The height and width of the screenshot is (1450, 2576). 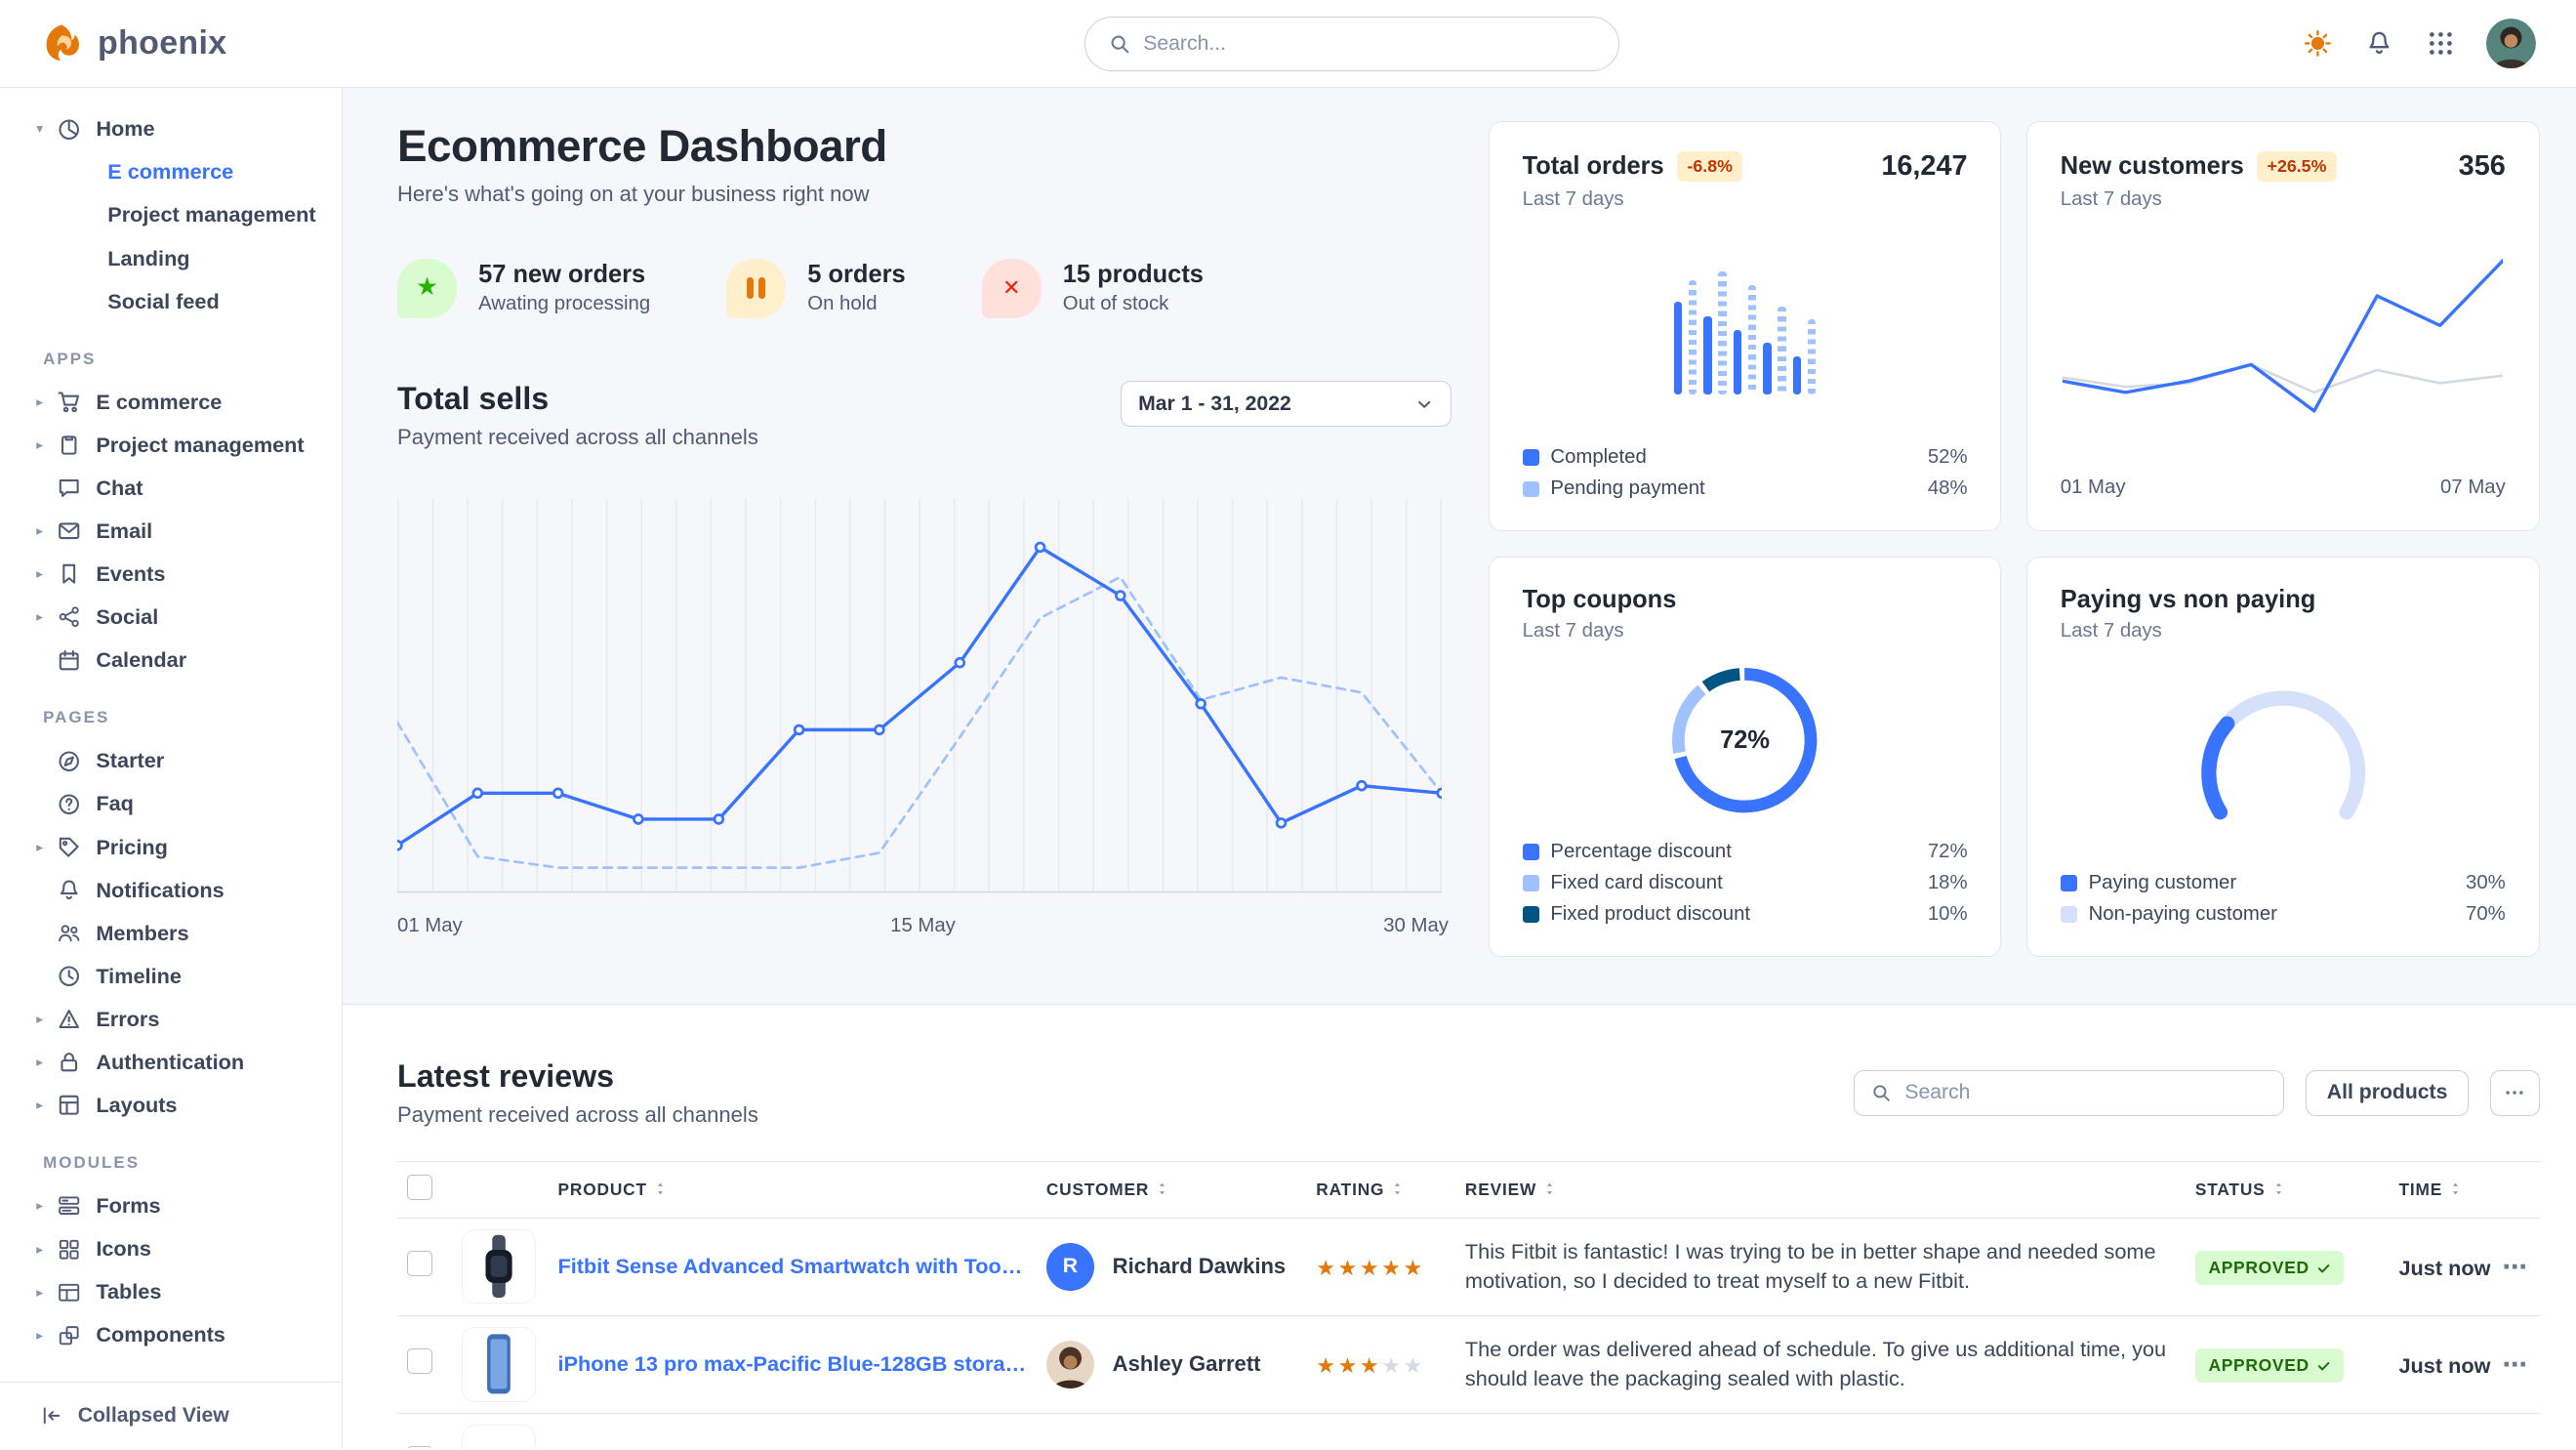 What do you see at coordinates (523, 288) in the screenshot?
I see `stat-new-orders: ★ 57 new orders Awating processing` at bounding box center [523, 288].